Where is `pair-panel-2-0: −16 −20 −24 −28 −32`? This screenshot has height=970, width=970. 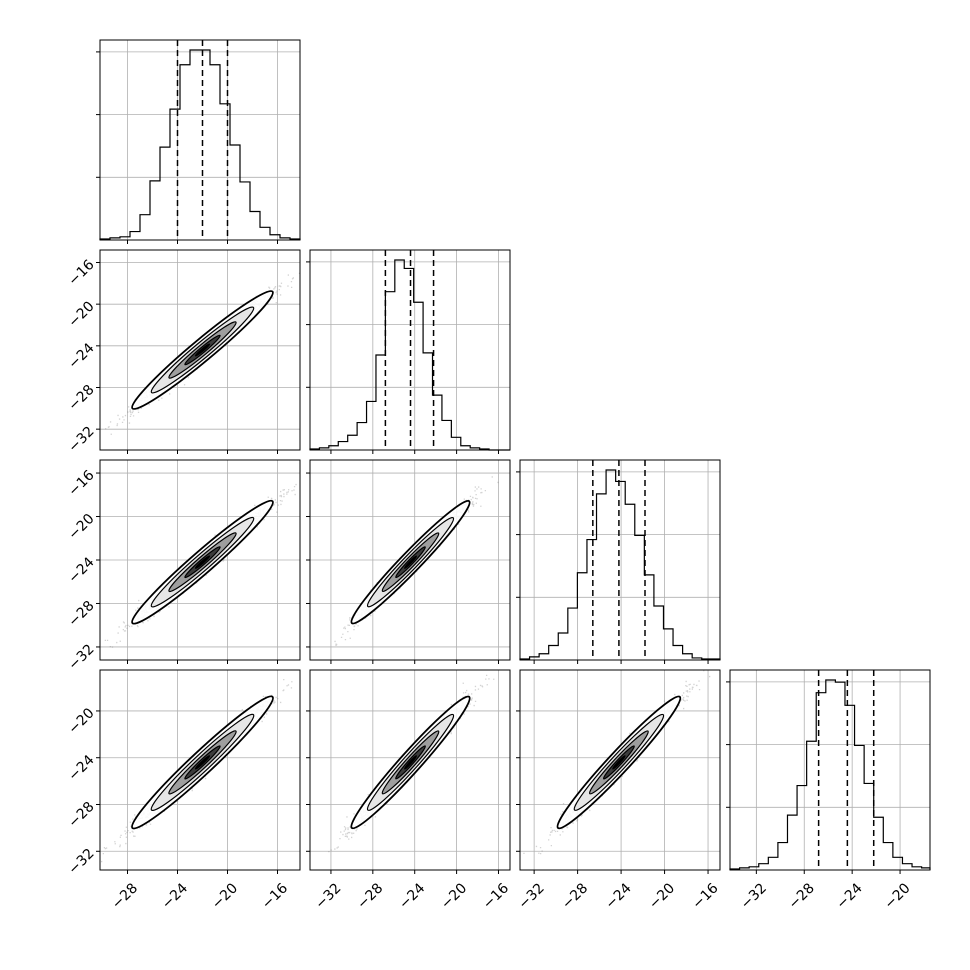
pair-panel-2-0: −16 −20 −24 −28 −32 is located at coordinates (183, 566).